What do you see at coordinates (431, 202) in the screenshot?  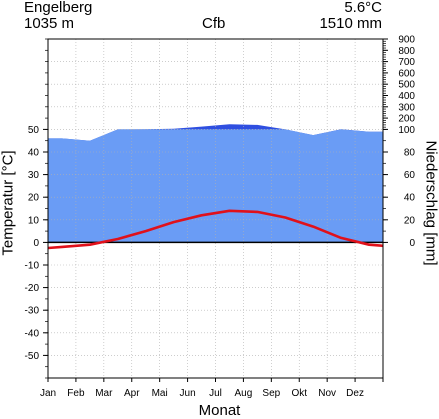 I see `y-axis-label-right: Niederschlag [mm]` at bounding box center [431, 202].